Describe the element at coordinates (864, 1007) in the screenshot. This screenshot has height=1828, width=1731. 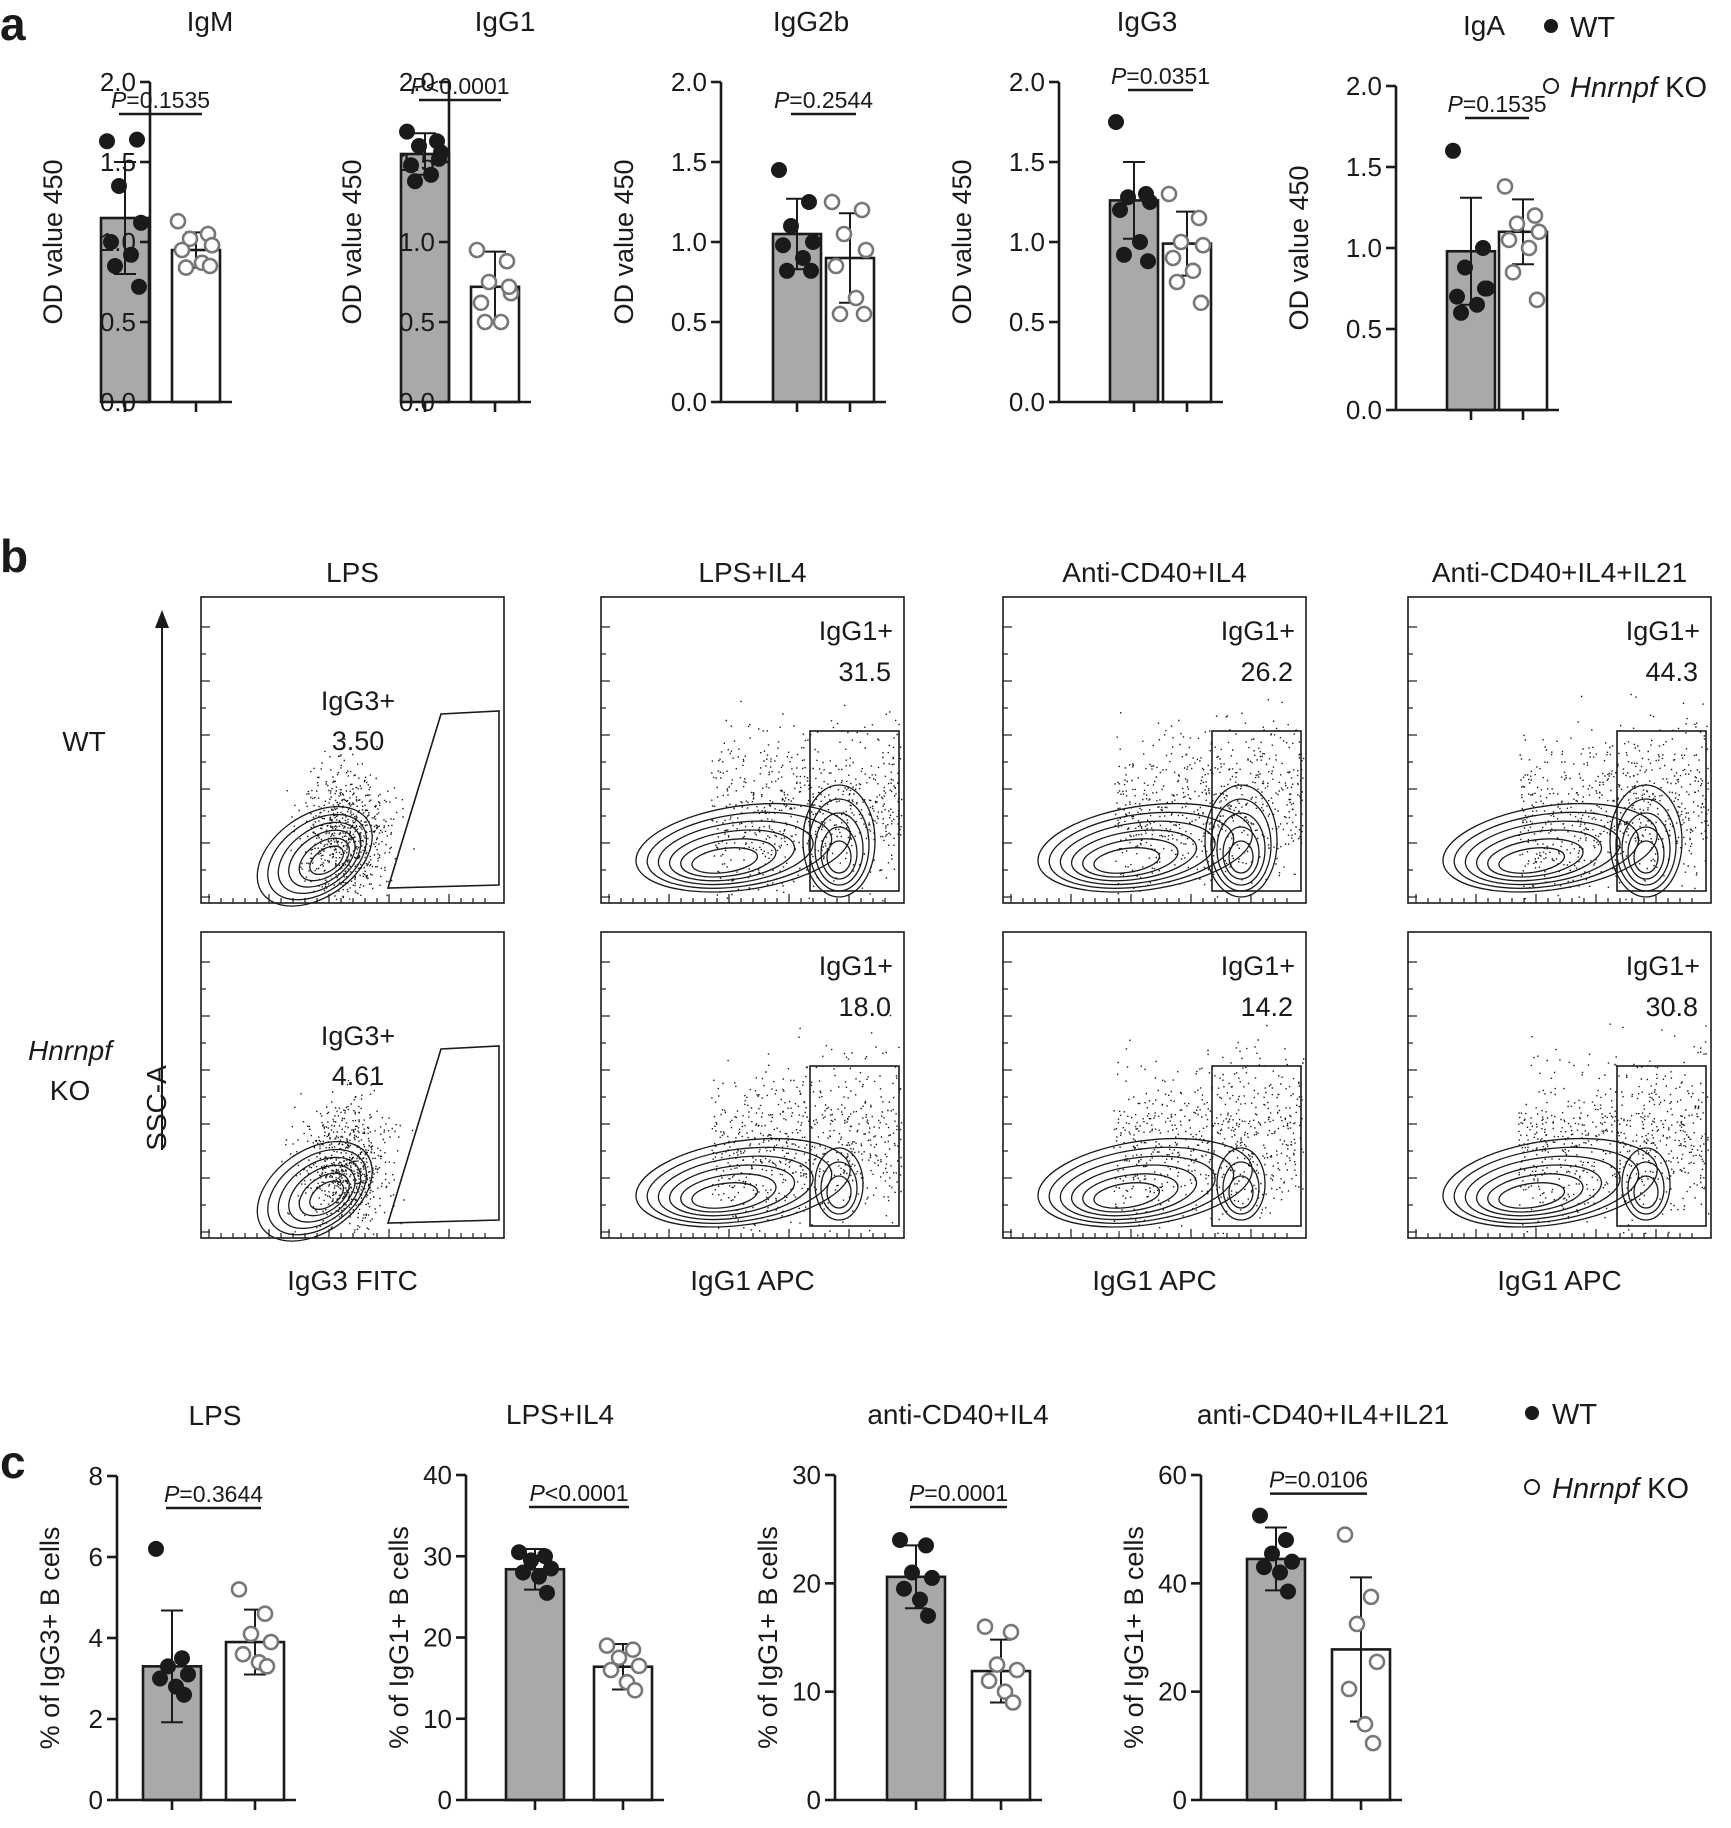
I see `flow-gate-value: 18.0` at that location.